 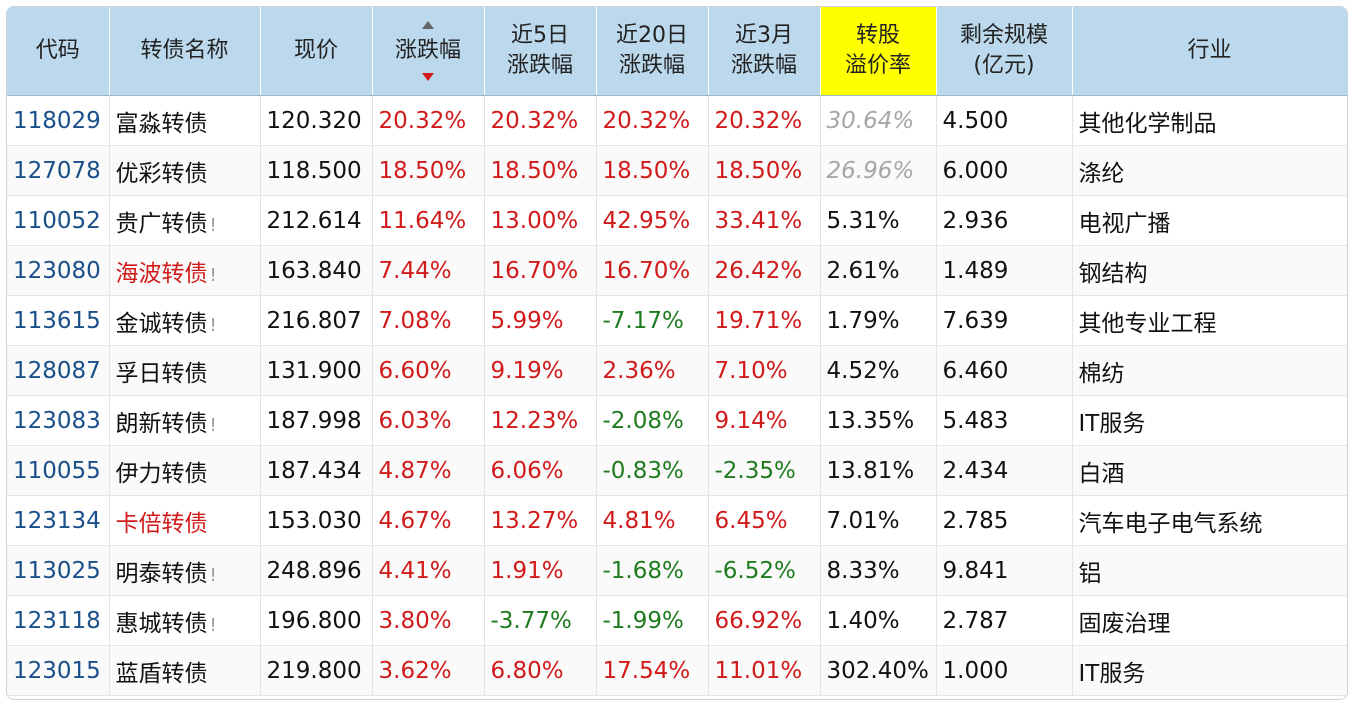 I want to click on cell-name-text: 朗新转债, so click(x=161, y=423).